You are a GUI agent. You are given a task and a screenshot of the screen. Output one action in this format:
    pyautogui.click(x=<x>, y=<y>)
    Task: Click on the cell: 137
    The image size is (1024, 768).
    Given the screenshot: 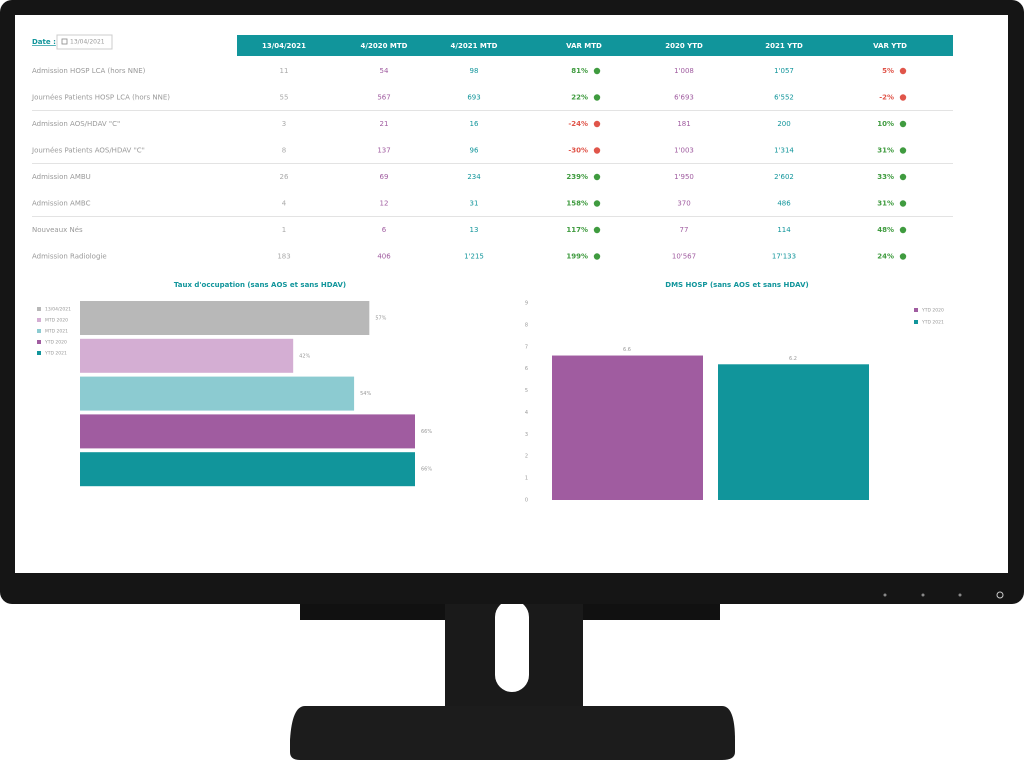 What is the action you would take?
    pyautogui.click(x=383, y=151)
    